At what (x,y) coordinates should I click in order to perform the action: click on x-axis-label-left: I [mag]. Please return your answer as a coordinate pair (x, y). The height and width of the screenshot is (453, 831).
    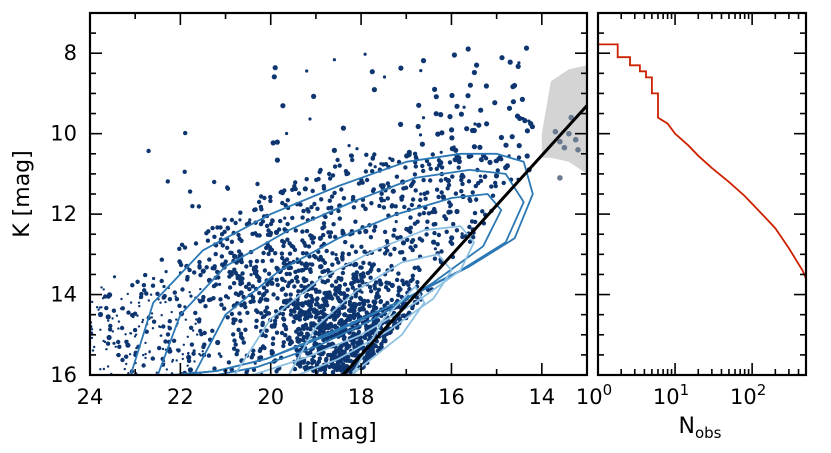
    Looking at the image, I should click on (337, 432).